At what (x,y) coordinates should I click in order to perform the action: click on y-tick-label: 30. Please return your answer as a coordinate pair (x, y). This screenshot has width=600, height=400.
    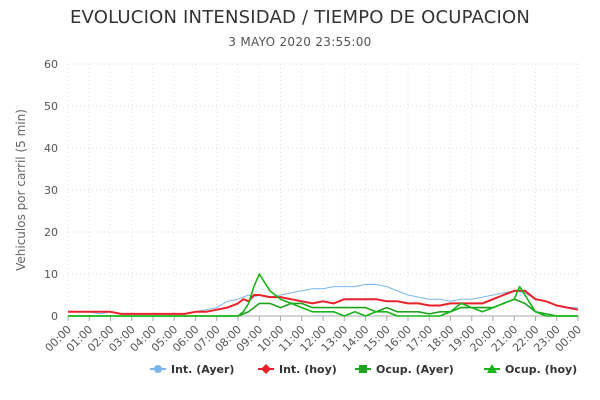
    Looking at the image, I should click on (51, 190).